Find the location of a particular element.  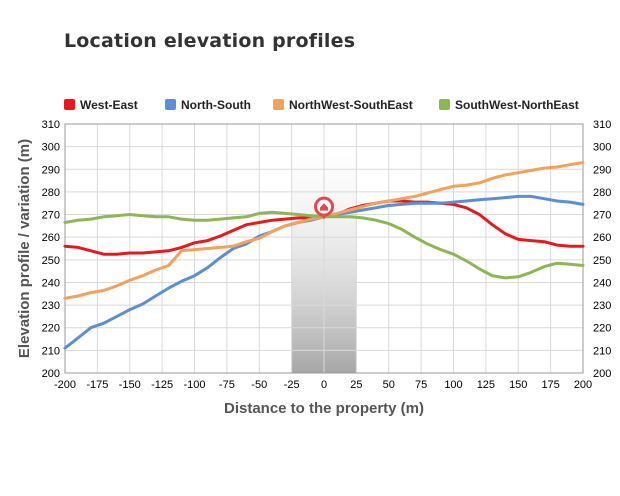

legend-item-west-east: West-East is located at coordinates (101, 105).